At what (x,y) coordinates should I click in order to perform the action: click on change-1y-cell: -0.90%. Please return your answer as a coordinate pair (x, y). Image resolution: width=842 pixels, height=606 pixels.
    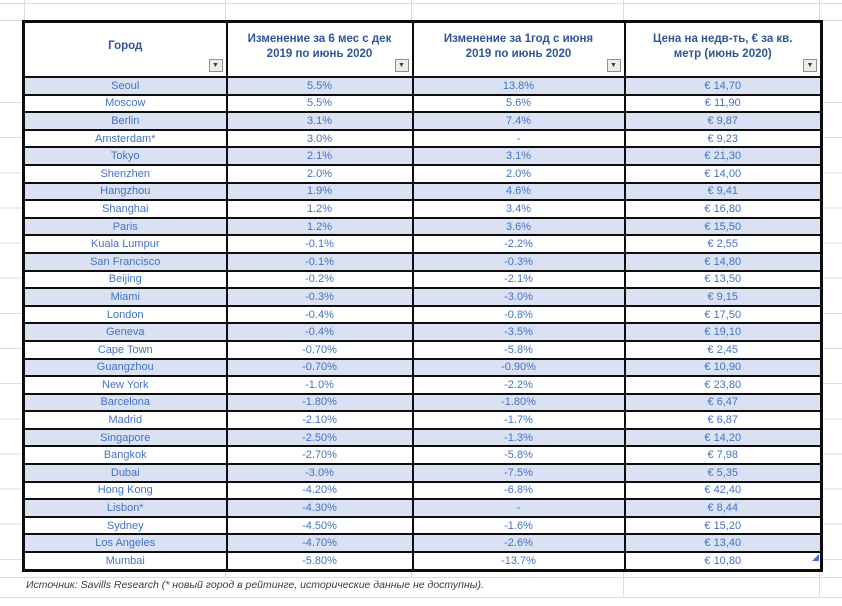
    Looking at the image, I should click on (518, 367).